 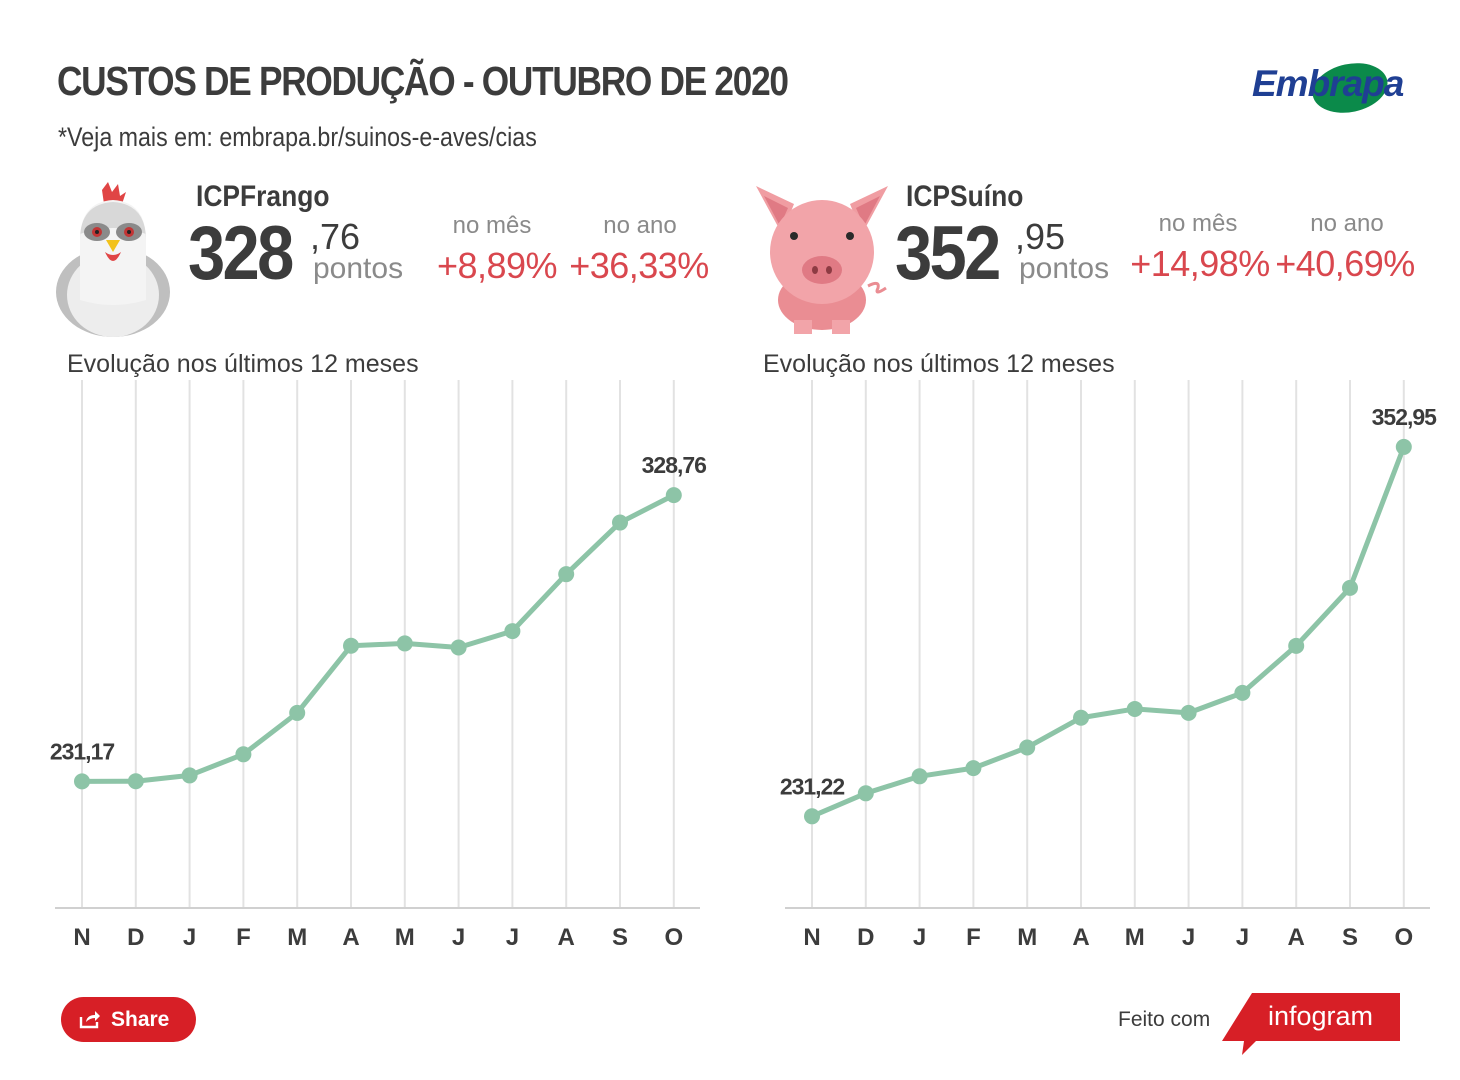 I want to click on page-title: CUSTOS DE PRODUÇÃO - OUTUBRO DE 2020, so click(x=423, y=81).